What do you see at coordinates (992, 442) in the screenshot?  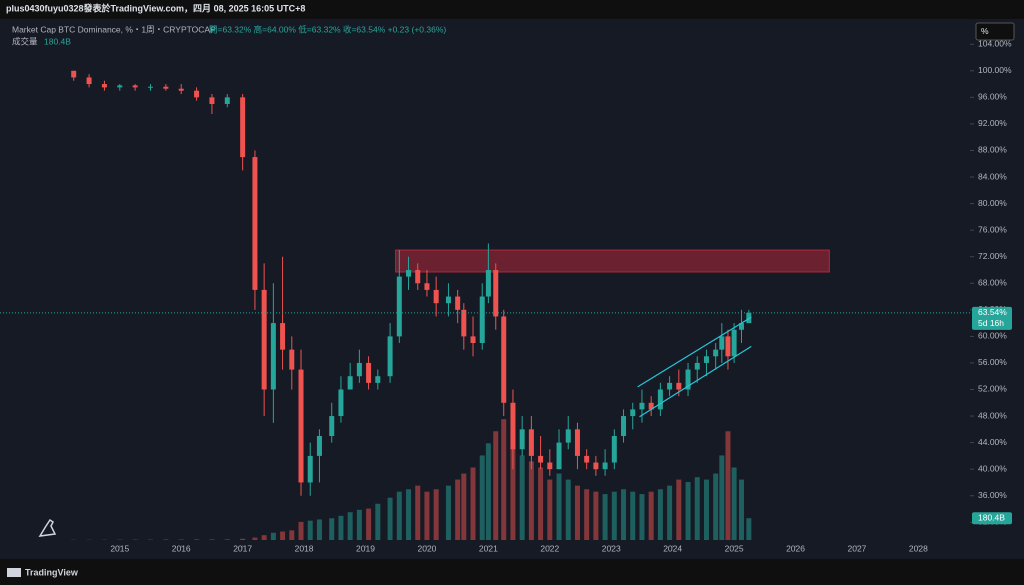 I see `y-tick-label: 44.00%` at bounding box center [992, 442].